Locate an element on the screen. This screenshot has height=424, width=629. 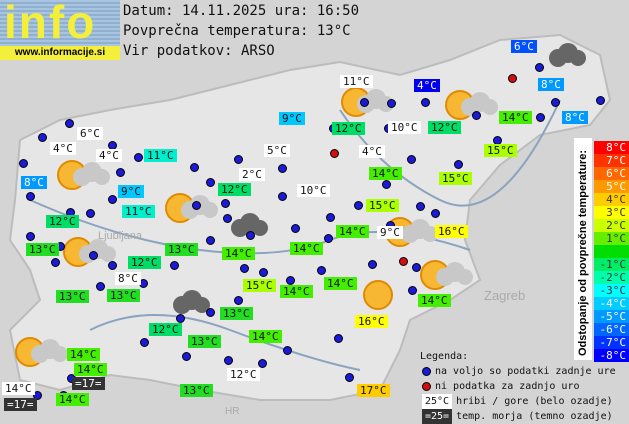
logo: info www.informacije.si is located at coordinates (60, 30).